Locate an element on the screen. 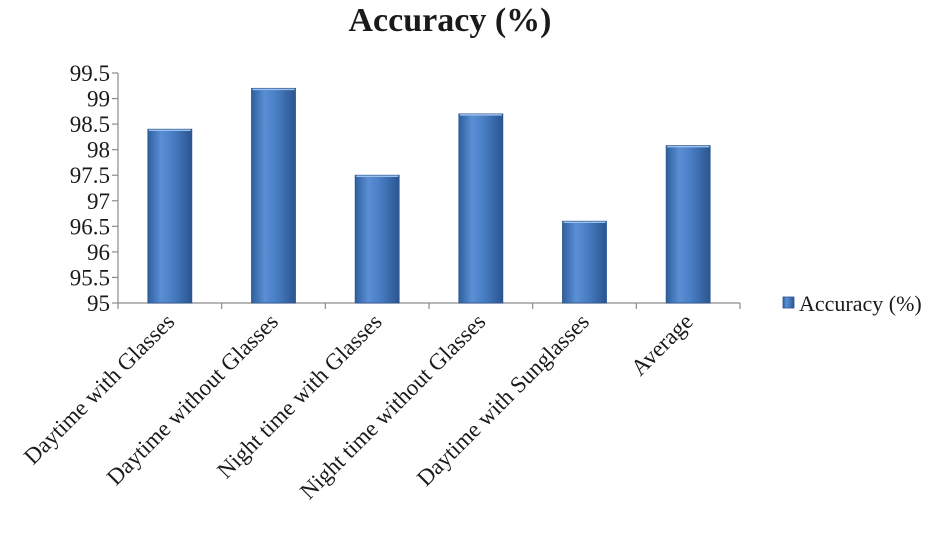 The image size is (950, 539). chart-title: Accuracy (%) is located at coordinates (450, 20).